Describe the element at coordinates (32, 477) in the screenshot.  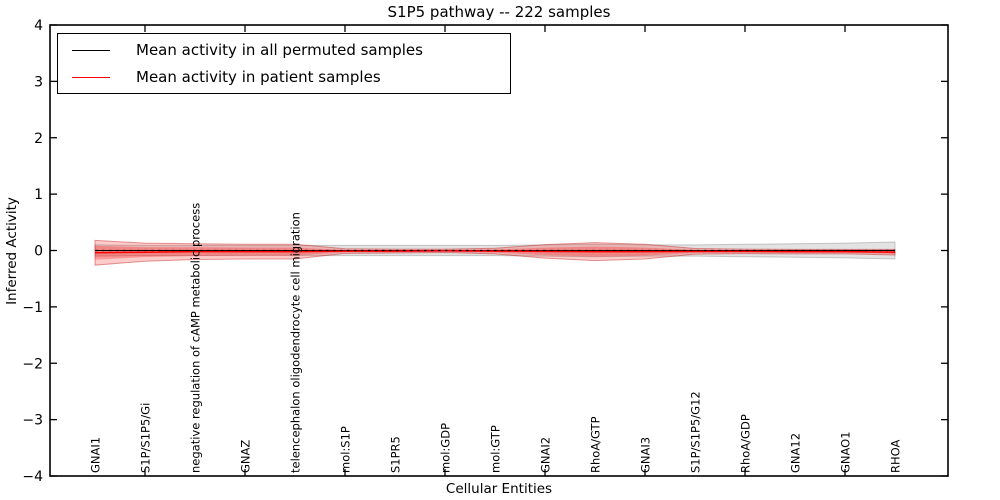
I see `y-tick-label: −4` at that location.